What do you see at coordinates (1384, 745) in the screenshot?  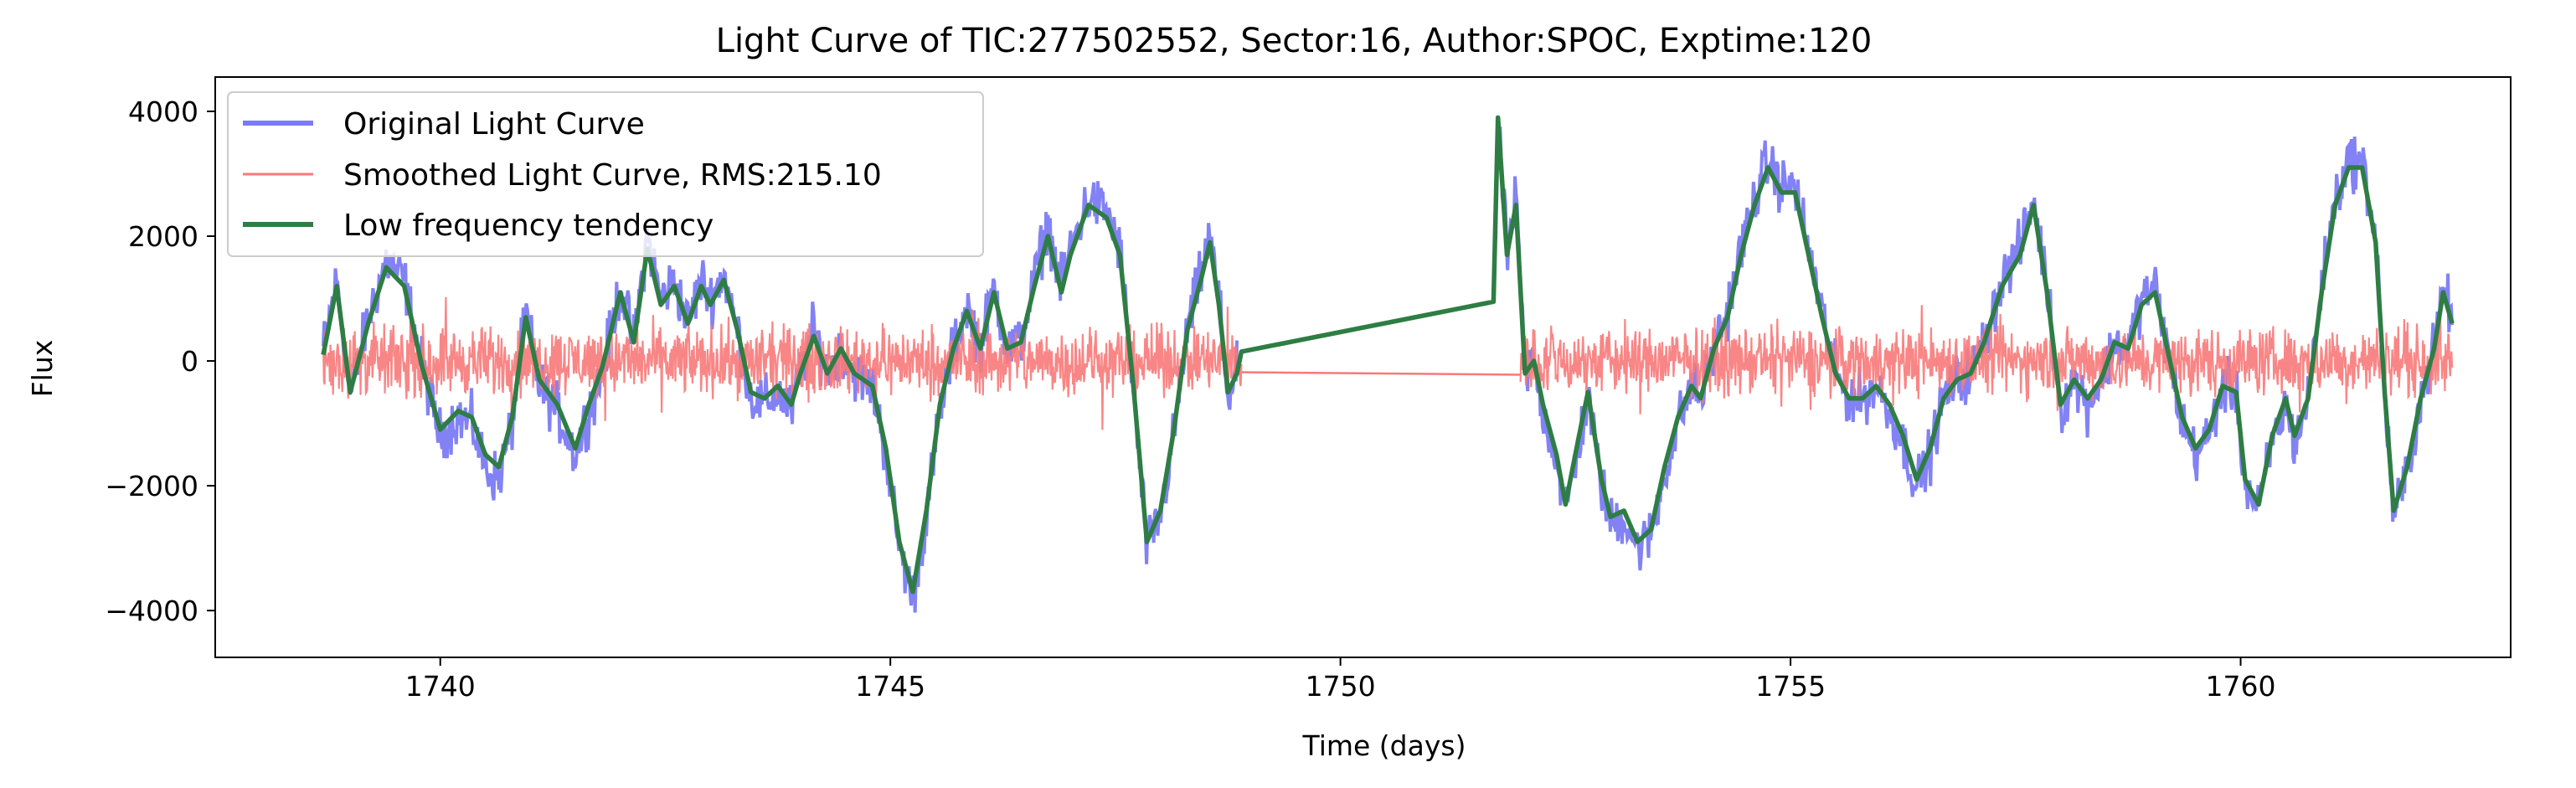 I see `x-axis-label: Time (days)` at bounding box center [1384, 745].